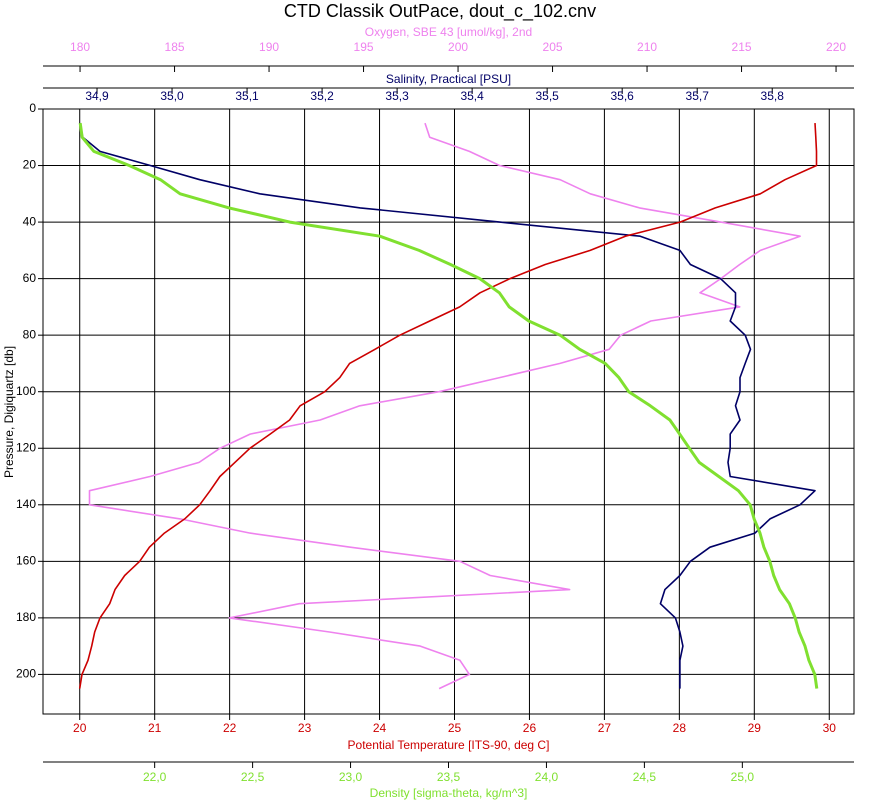  Describe the element at coordinates (397, 96) in the screenshot. I see `x-tick-label: 35,3` at that location.